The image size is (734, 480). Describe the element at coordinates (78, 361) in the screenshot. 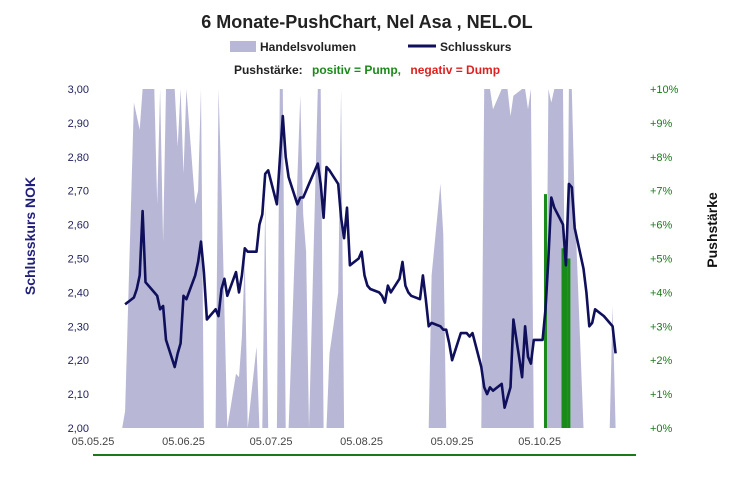

I see `y-tick-left: 2,20` at that location.